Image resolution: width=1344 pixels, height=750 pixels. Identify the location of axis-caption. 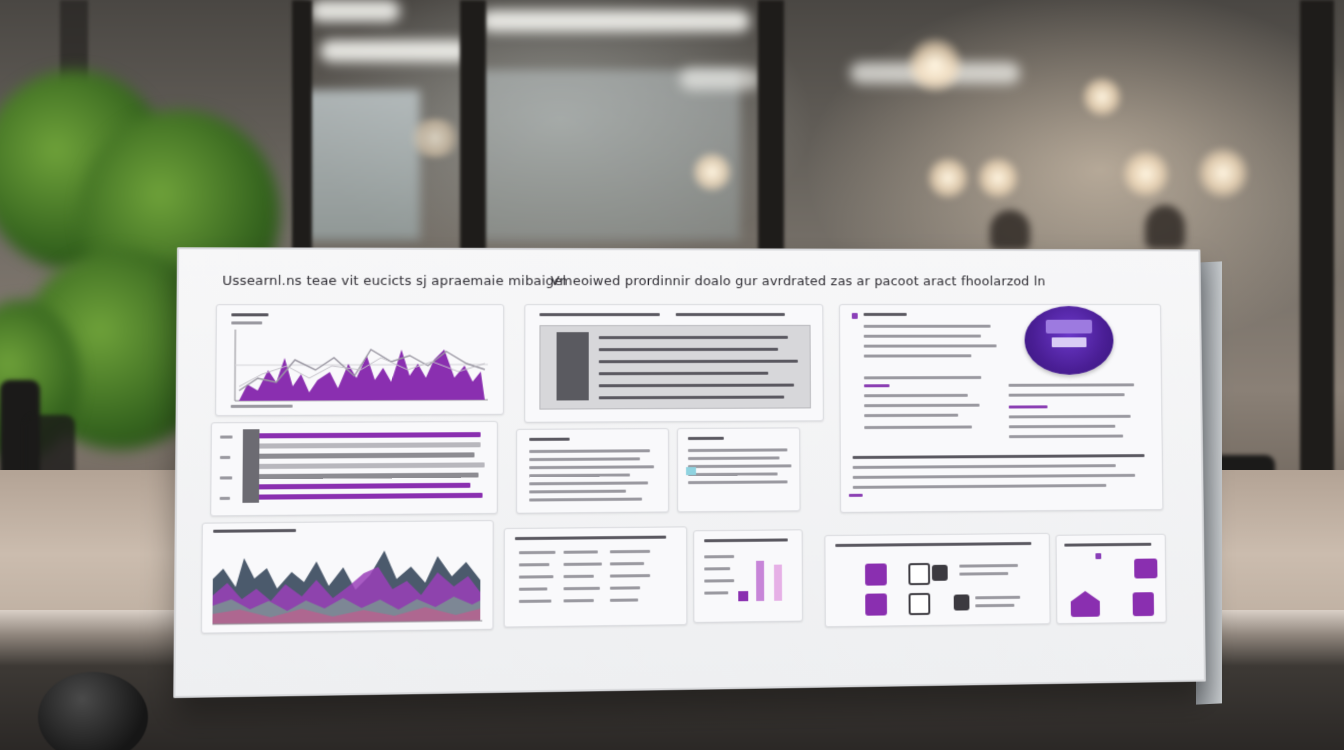
(262, 406).